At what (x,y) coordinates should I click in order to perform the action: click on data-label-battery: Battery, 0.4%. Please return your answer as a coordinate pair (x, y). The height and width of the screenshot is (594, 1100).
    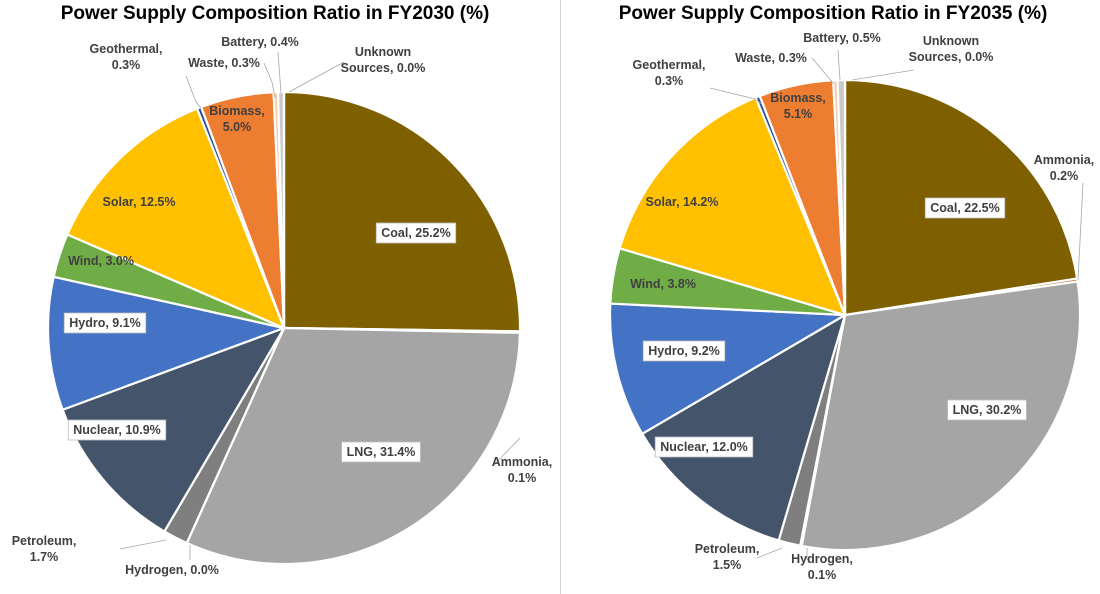
    Looking at the image, I should click on (260, 42).